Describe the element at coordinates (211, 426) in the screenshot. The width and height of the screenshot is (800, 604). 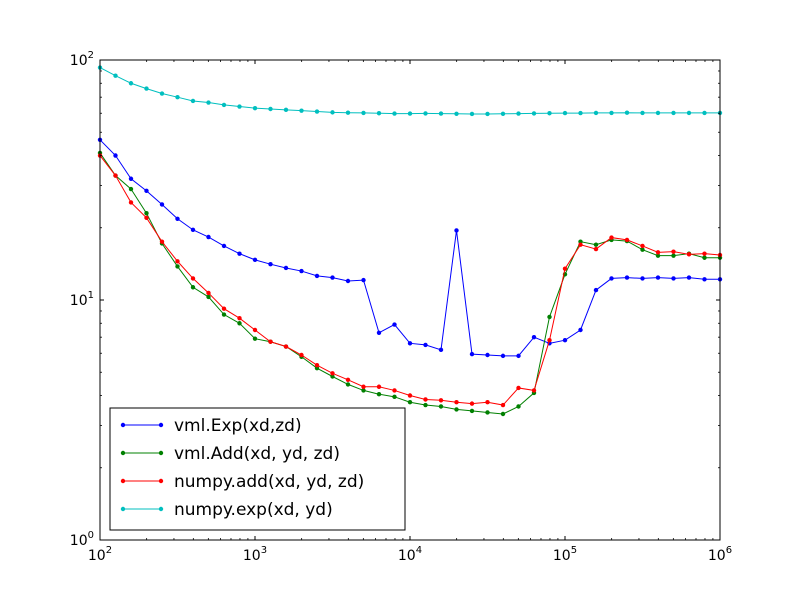
I see `legend-item: vml.Exp(xd,zd)` at that location.